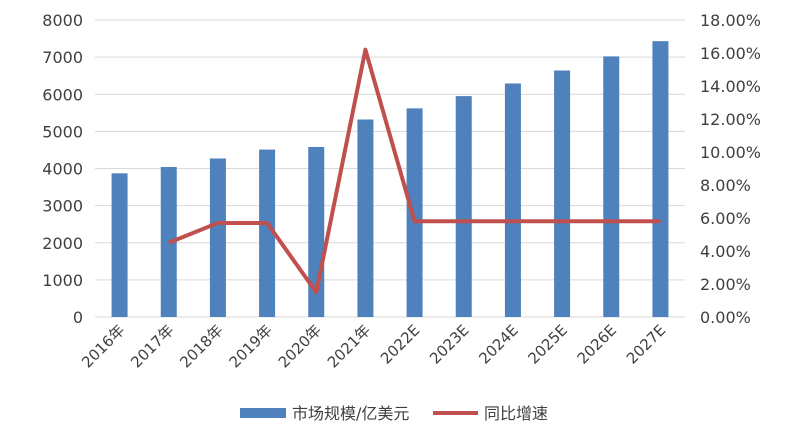 The height and width of the screenshot is (431, 800). Describe the element at coordinates (201, 346) in the screenshot. I see `x-tick-label: 2018年` at that location.